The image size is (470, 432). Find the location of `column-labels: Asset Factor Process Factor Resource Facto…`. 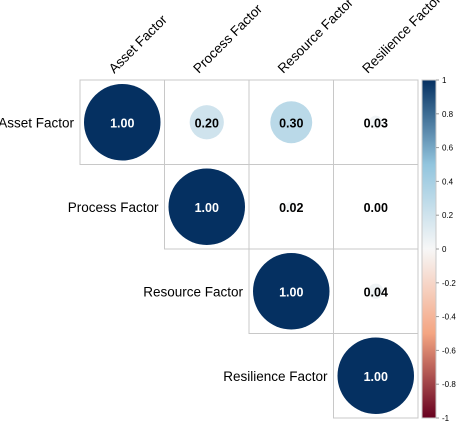

column-labels: Asset Factor Process Factor Resource Facto… is located at coordinates (275, 38).